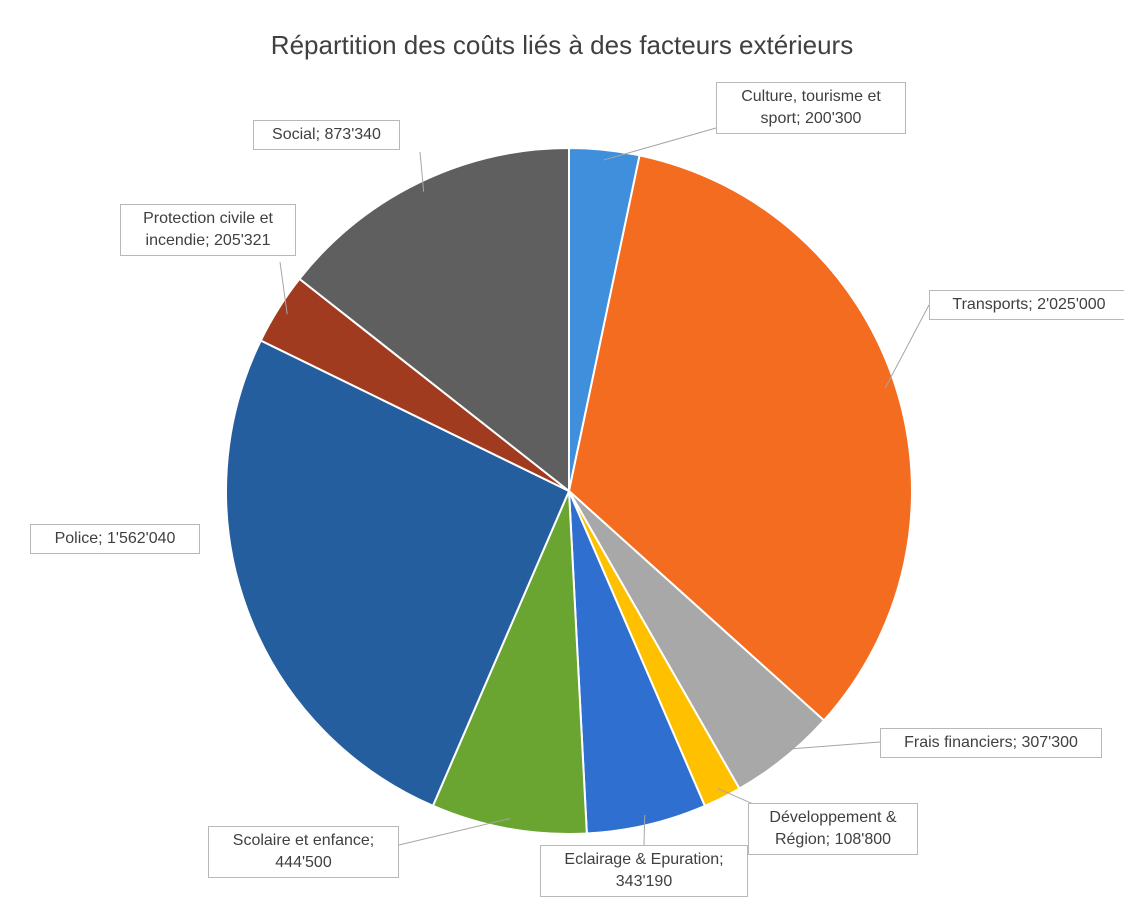 The width and height of the screenshot is (1124, 911). What do you see at coordinates (1026, 305) in the screenshot?
I see `data-label: Transports; 2'025'000` at bounding box center [1026, 305].